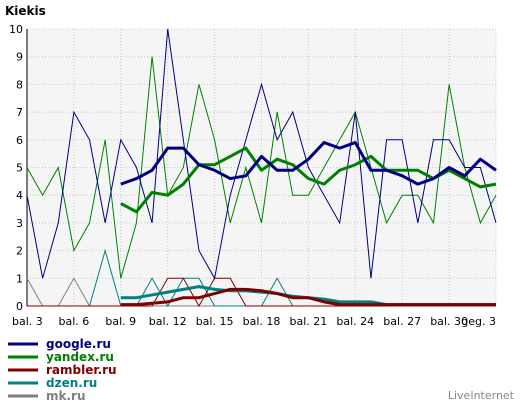 This screenshot has height=405, width=520. Describe the element at coordinates (71, 383) in the screenshot. I see `legend-label-dzen-ru: dzen.ru` at that location.